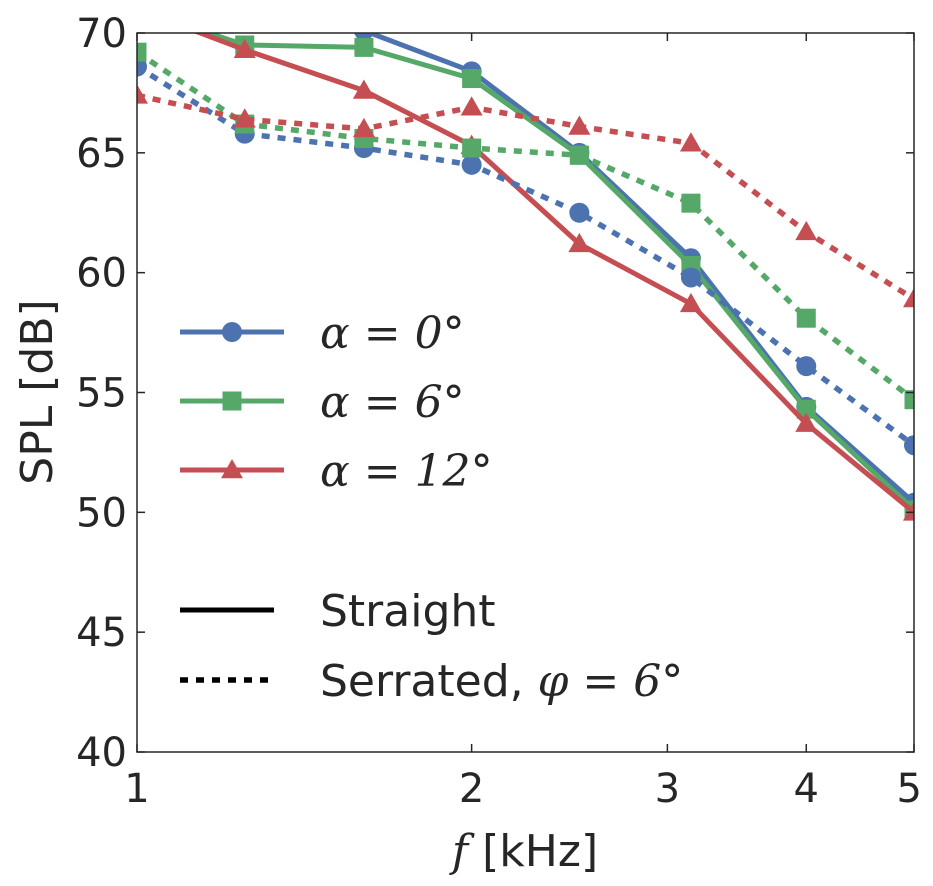 Image resolution: width=933 pixels, height=886 pixels. What do you see at coordinates (101, 513) in the screenshot?
I see `y-tick-label: 50` at bounding box center [101, 513].